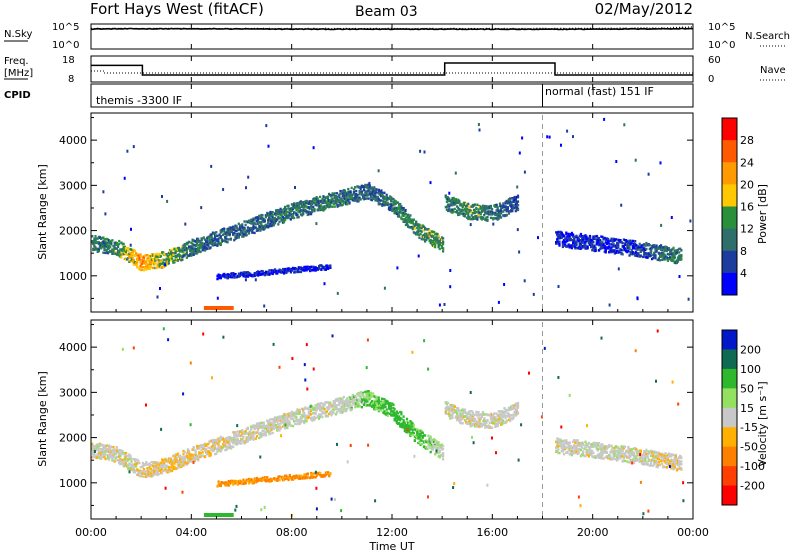  I want to click on sky-left-tick-top: 10^5, so click(65, 27).